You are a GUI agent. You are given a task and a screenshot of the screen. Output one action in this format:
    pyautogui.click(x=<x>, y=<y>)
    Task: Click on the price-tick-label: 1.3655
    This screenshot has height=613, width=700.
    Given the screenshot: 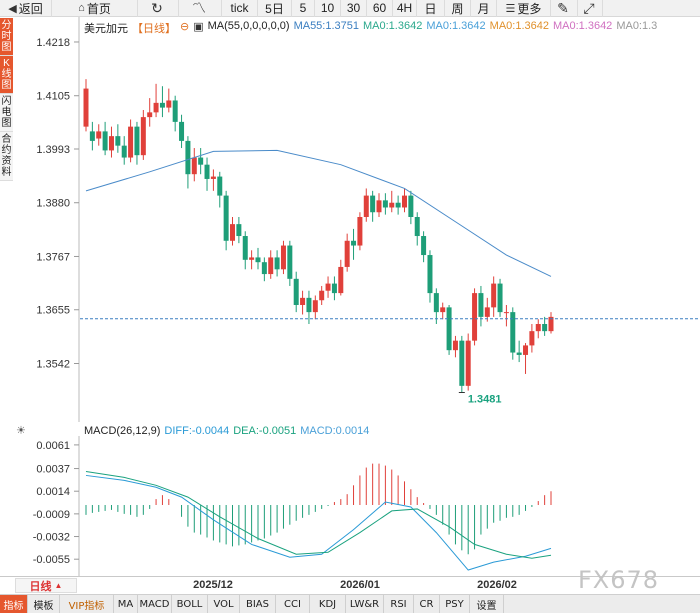 What is the action you would take?
    pyautogui.click(x=53, y=311)
    